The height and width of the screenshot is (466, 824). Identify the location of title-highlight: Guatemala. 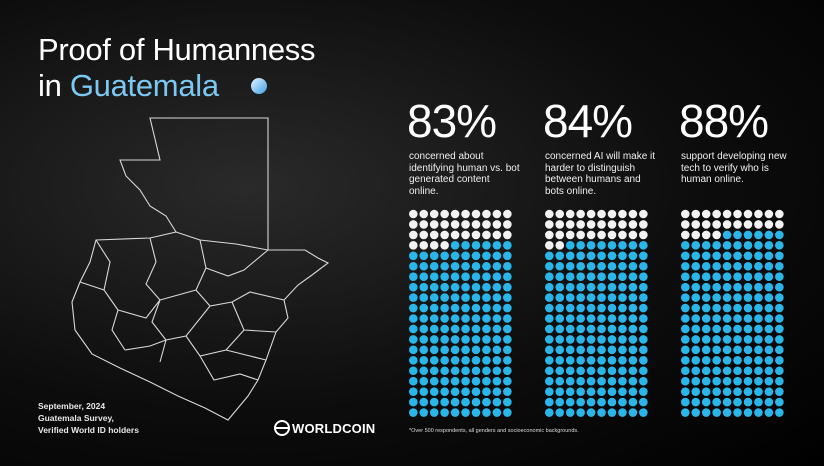
(144, 85).